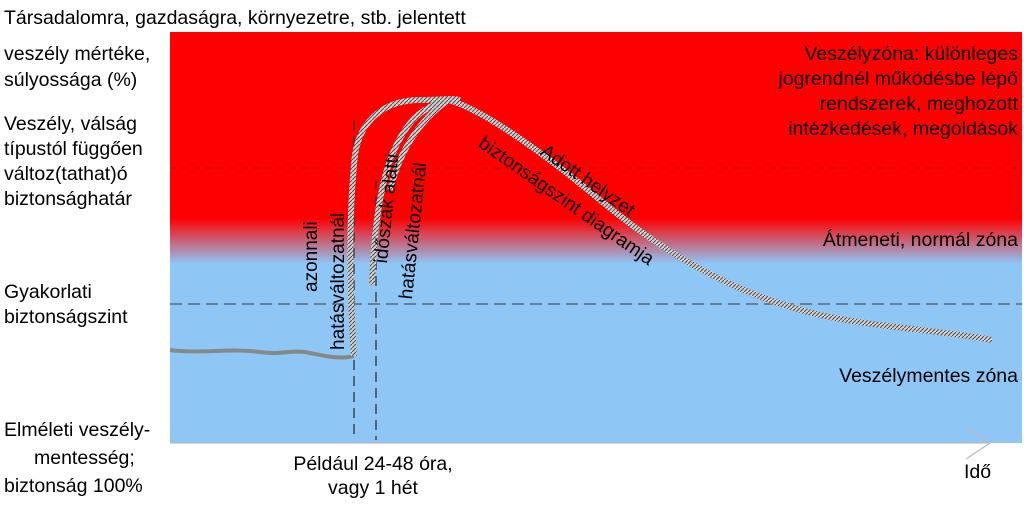  I want to click on y-axis-title-line3: súlyossága (%), so click(71, 80).